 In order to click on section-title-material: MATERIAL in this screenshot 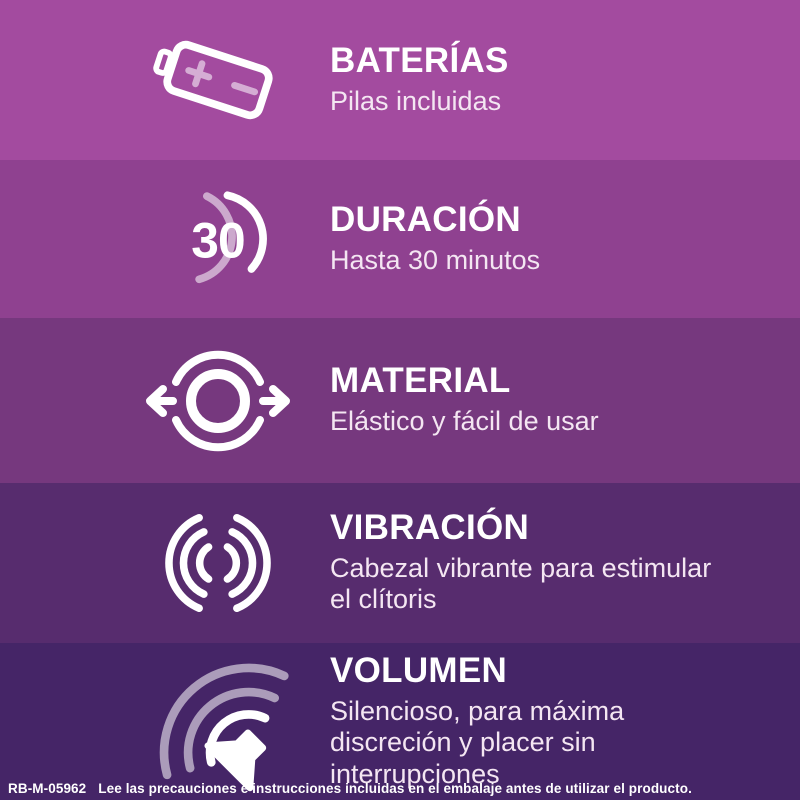, I will do `click(420, 381)`.